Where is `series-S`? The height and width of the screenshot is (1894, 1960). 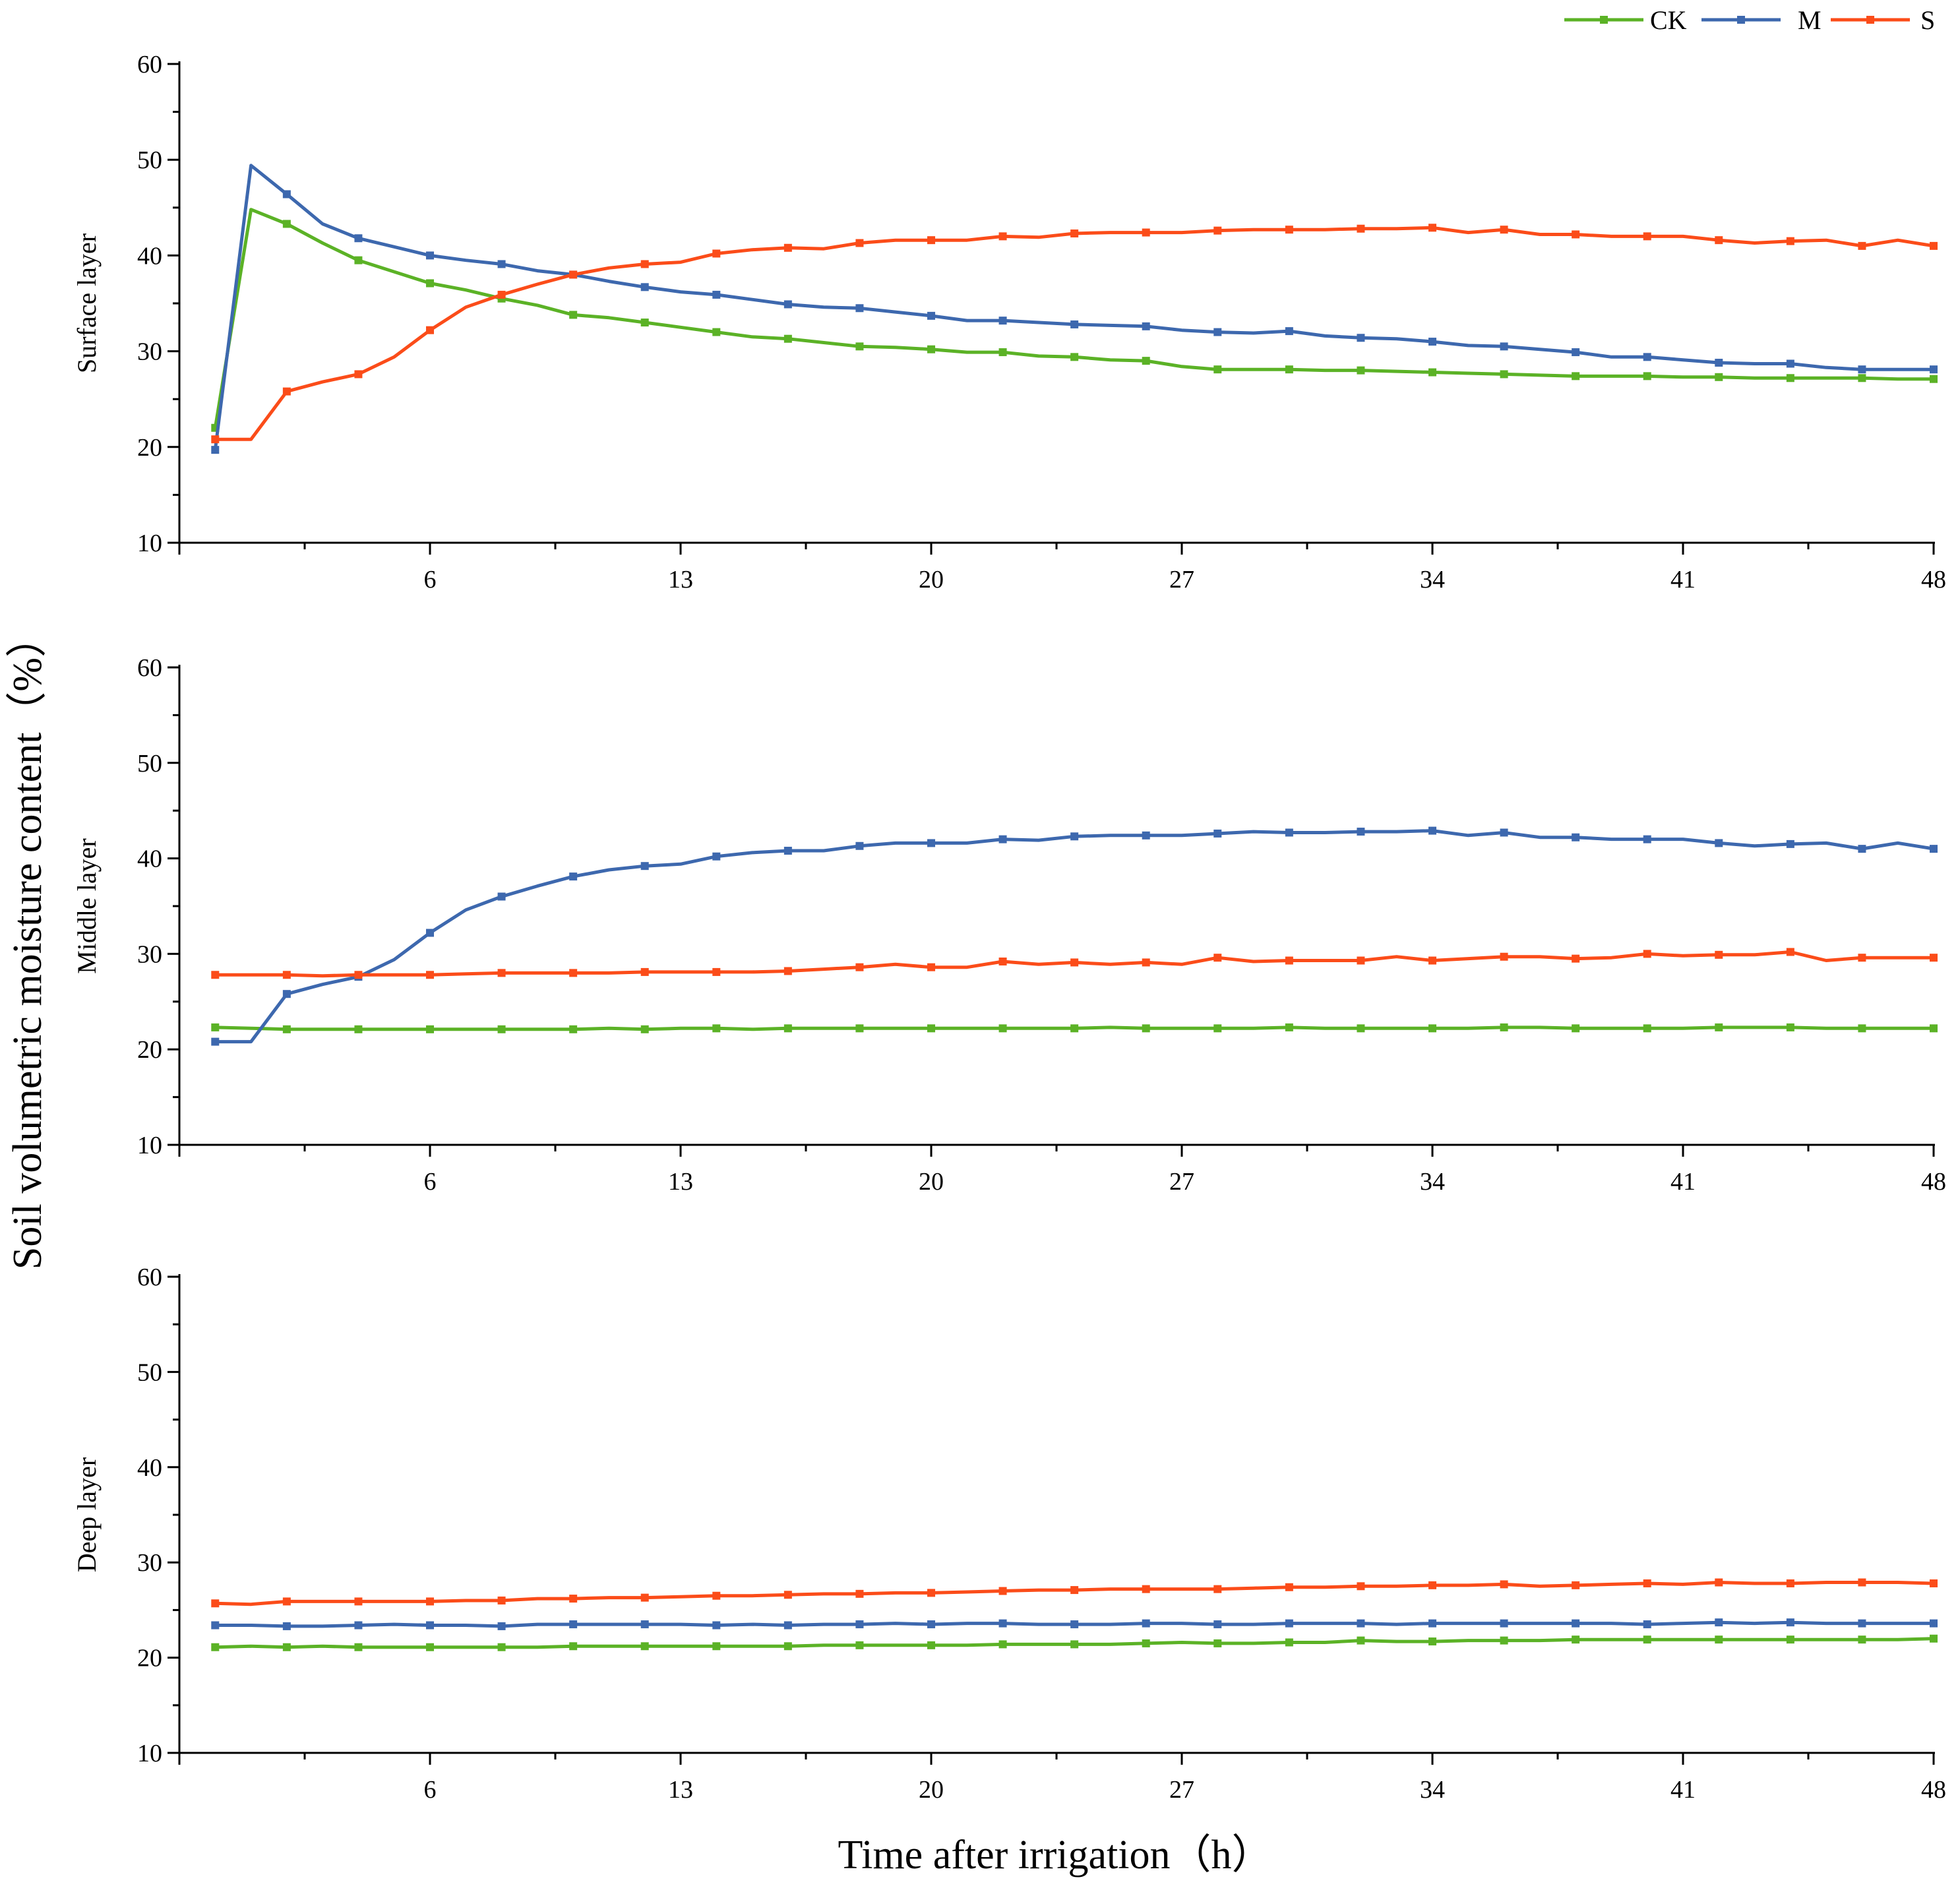
series-S is located at coordinates (1074, 334).